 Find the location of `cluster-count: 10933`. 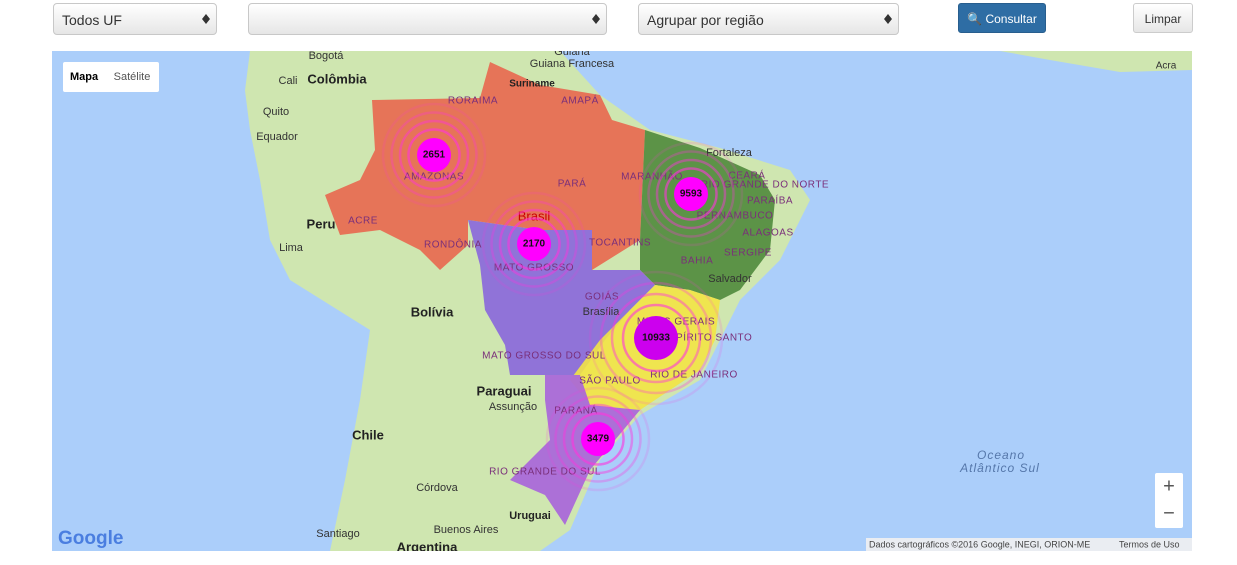

cluster-count: 10933 is located at coordinates (656, 338).